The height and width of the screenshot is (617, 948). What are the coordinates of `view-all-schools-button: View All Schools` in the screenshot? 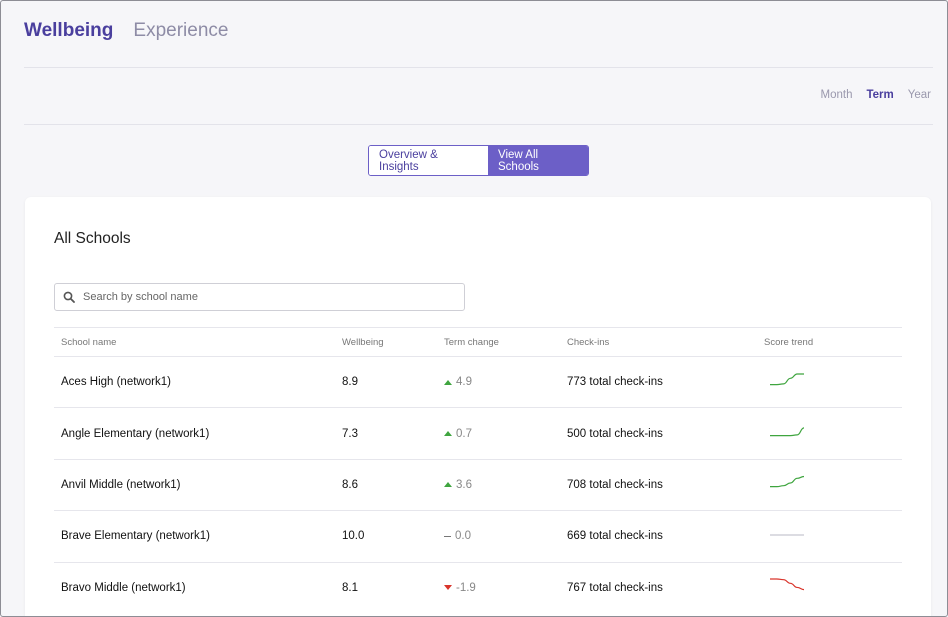 It's located at (538, 160).